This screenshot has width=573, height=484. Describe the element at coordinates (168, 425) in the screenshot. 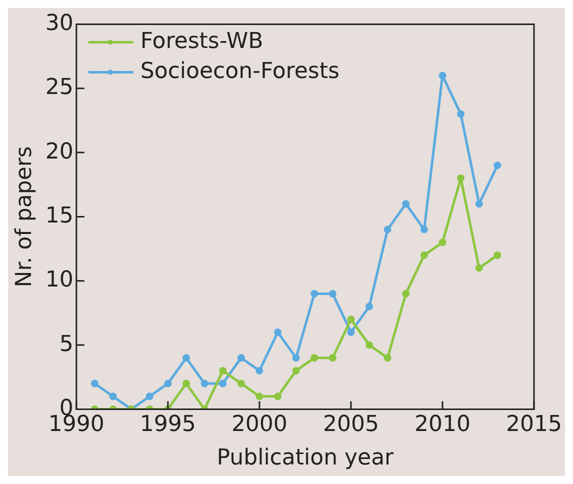

I see `x-tick-label: 1995` at that location.